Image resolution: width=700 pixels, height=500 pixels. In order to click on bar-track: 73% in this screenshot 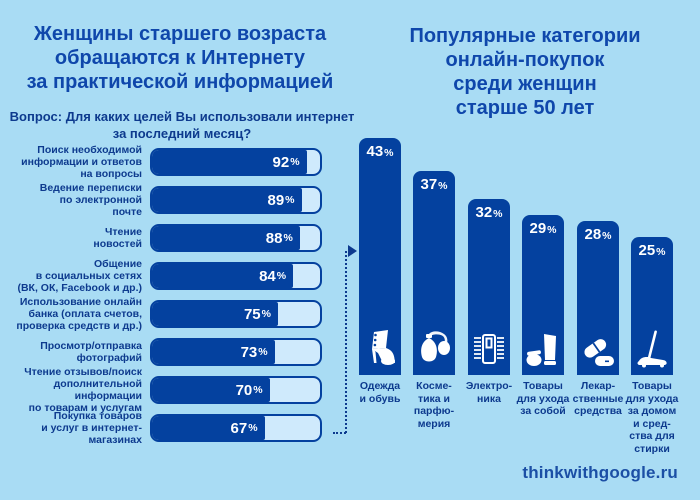, I will do `click(236, 352)`.